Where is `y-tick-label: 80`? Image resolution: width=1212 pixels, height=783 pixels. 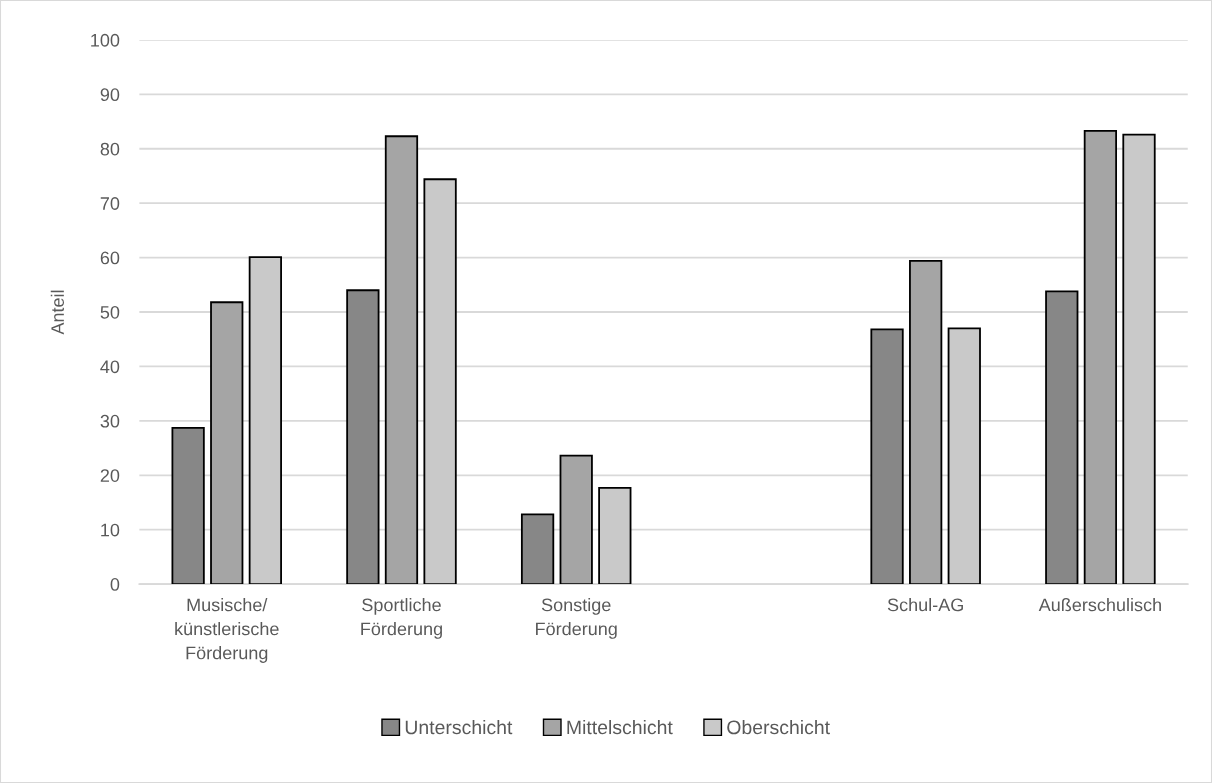 y-tick-label: 80 is located at coordinates (110, 149).